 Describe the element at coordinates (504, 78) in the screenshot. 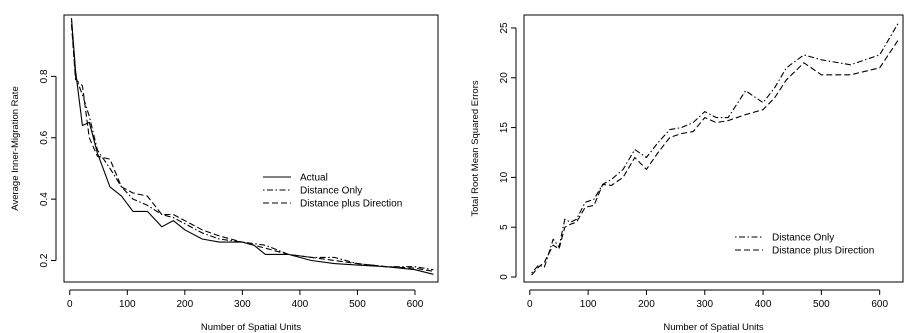

I see `y-tick-label: 20` at that location.